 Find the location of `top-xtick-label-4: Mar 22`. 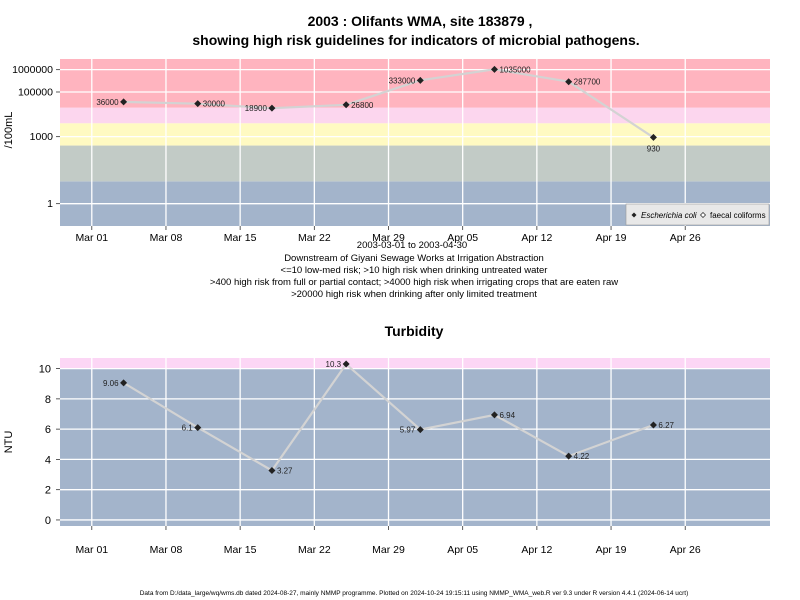

top-xtick-label-4: Mar 22 is located at coordinates (314, 238).